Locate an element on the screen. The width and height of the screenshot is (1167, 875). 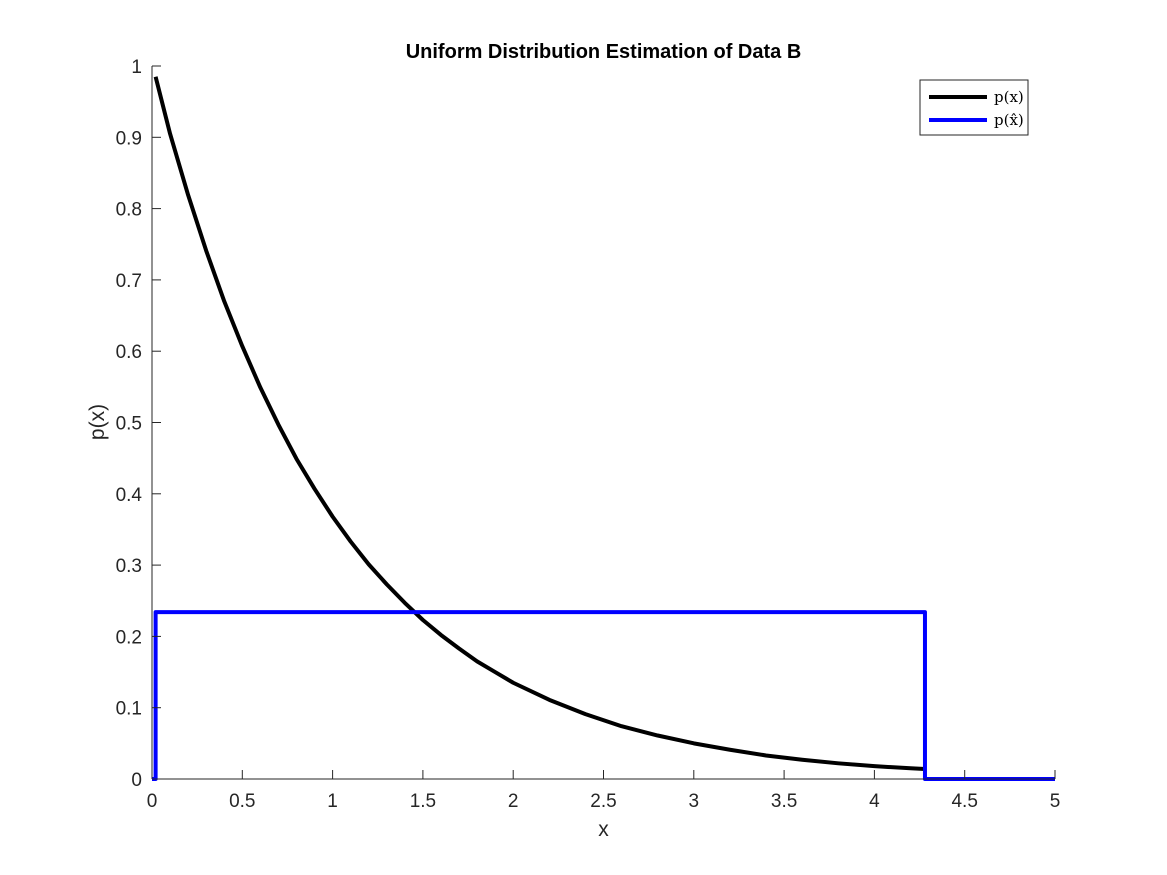
y-tick-label: 1 is located at coordinates (136, 67).